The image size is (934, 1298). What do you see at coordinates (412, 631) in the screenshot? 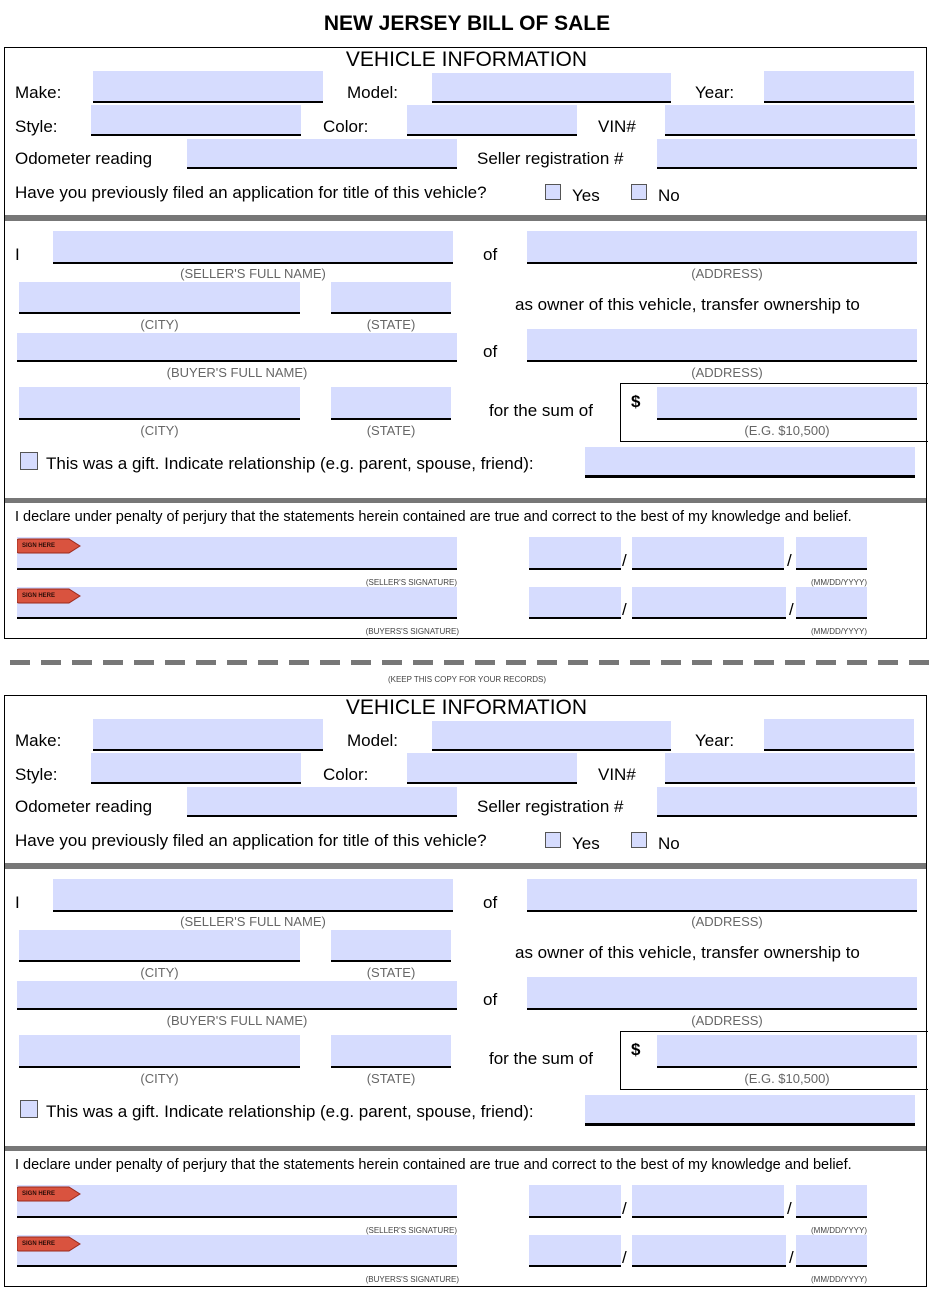
I see `buyer-signature-caption: (BUYERS'S SIGNATURE)` at bounding box center [412, 631].